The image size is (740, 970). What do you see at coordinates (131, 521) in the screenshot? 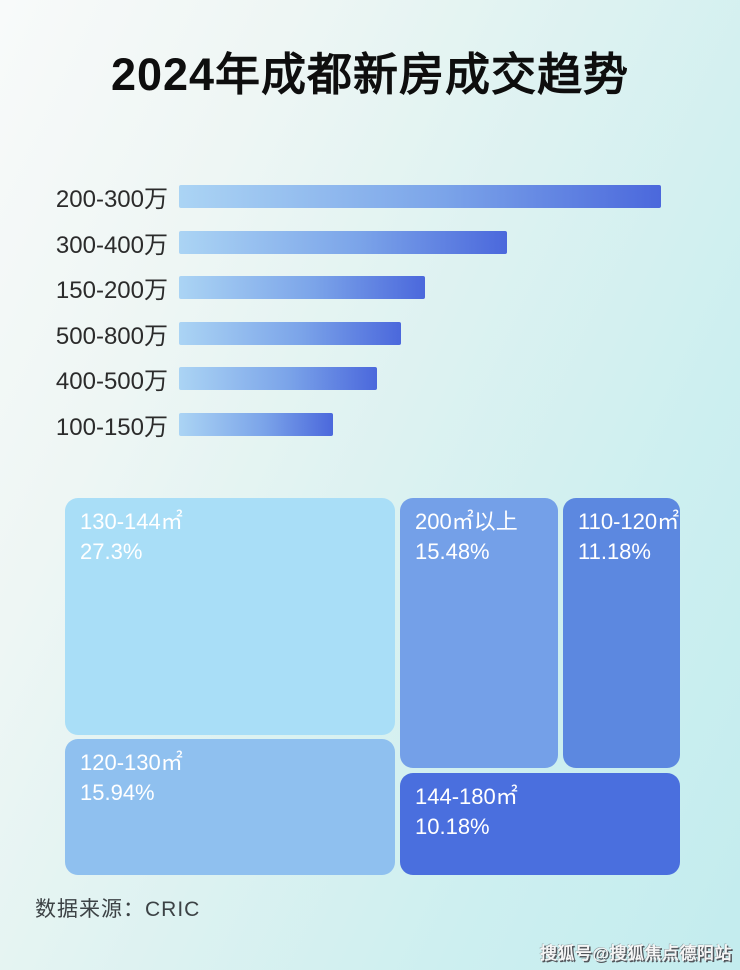
I see `treemap-block-label: 130-144㎡` at bounding box center [131, 521].